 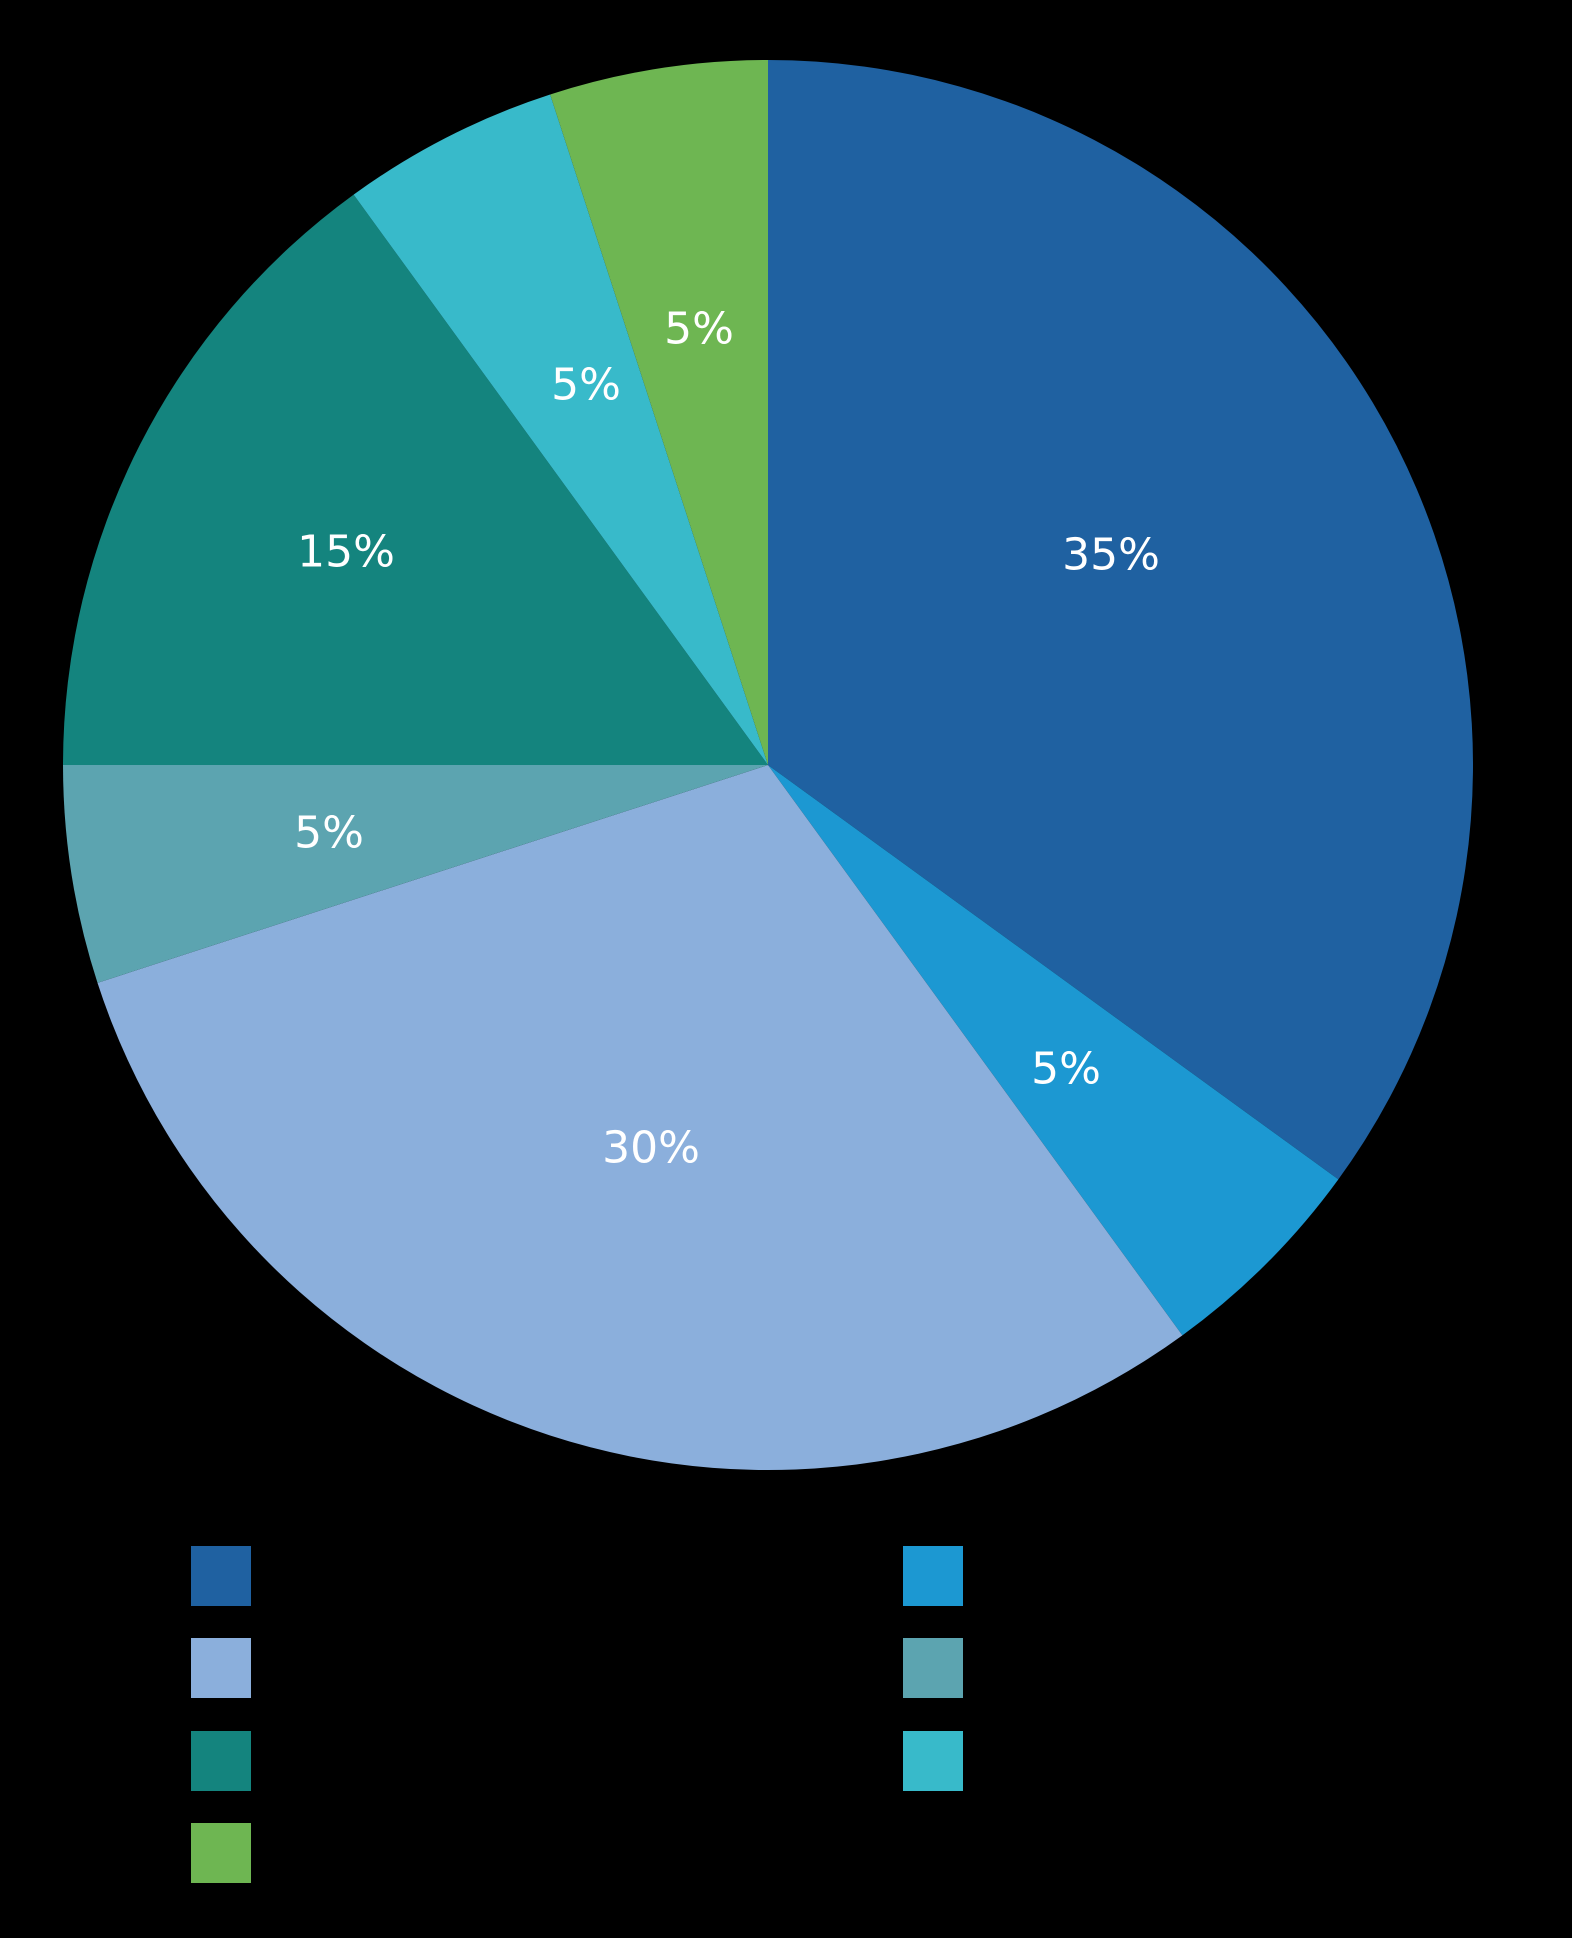 I want to click on slice-percent-label: 30%, so click(x=651, y=1148).